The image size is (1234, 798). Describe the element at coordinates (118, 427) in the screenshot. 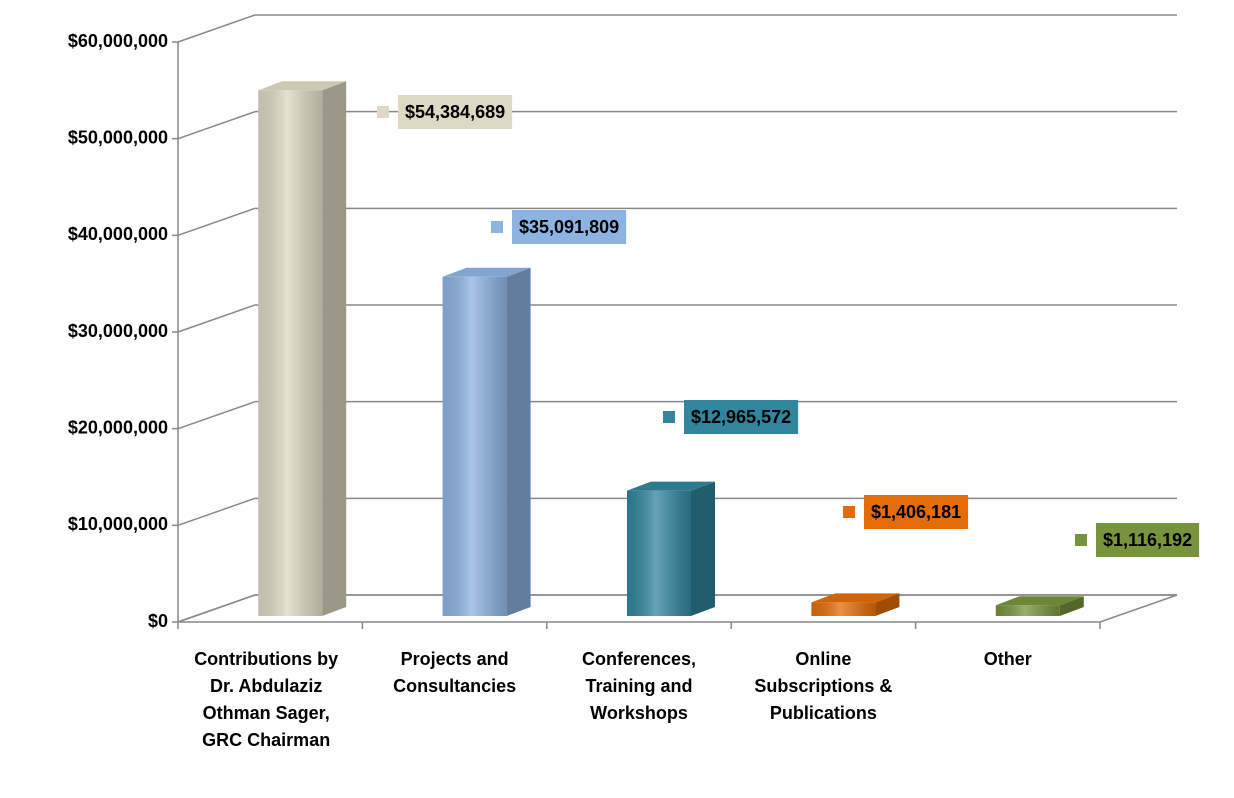

I see `y-tick-label: $20,000,000` at that location.